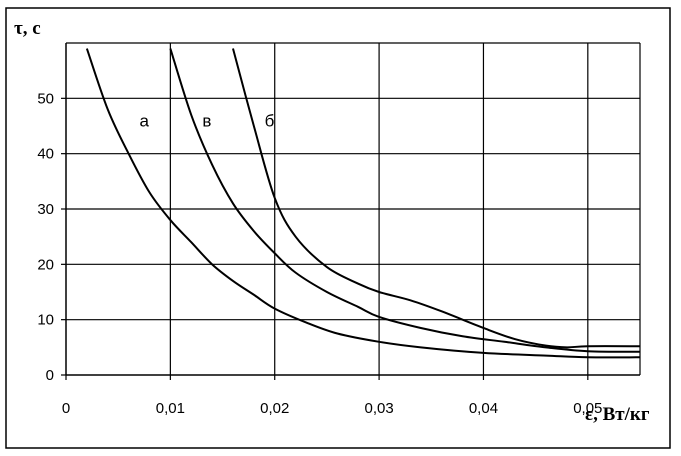  What do you see at coordinates (378, 408) in the screenshot?
I see `x-tick-label: 0,03` at bounding box center [378, 408].